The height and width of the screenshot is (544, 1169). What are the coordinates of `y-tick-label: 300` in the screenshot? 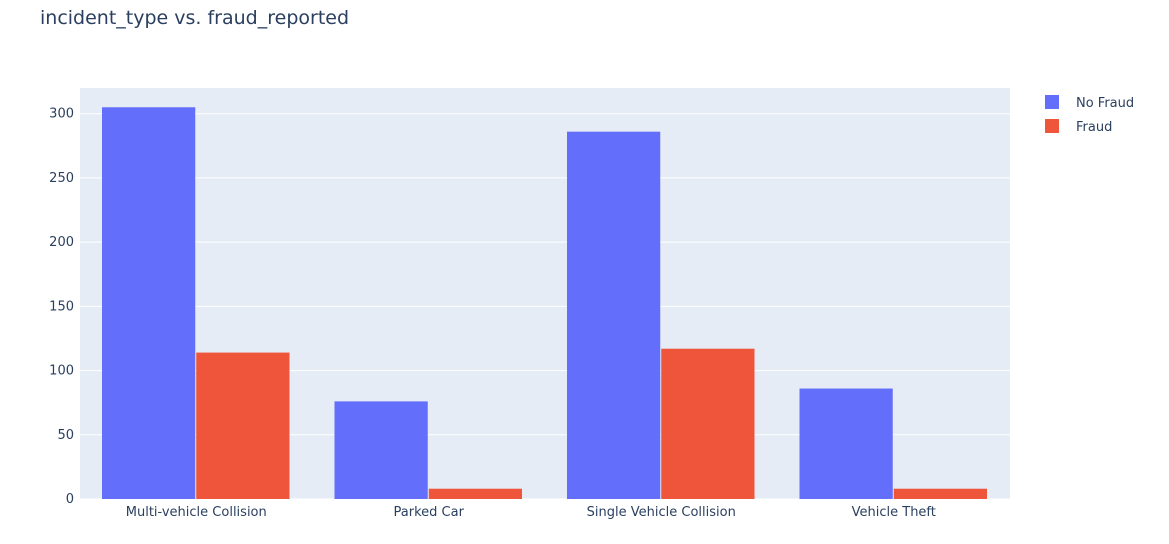 It's located at (61, 114).